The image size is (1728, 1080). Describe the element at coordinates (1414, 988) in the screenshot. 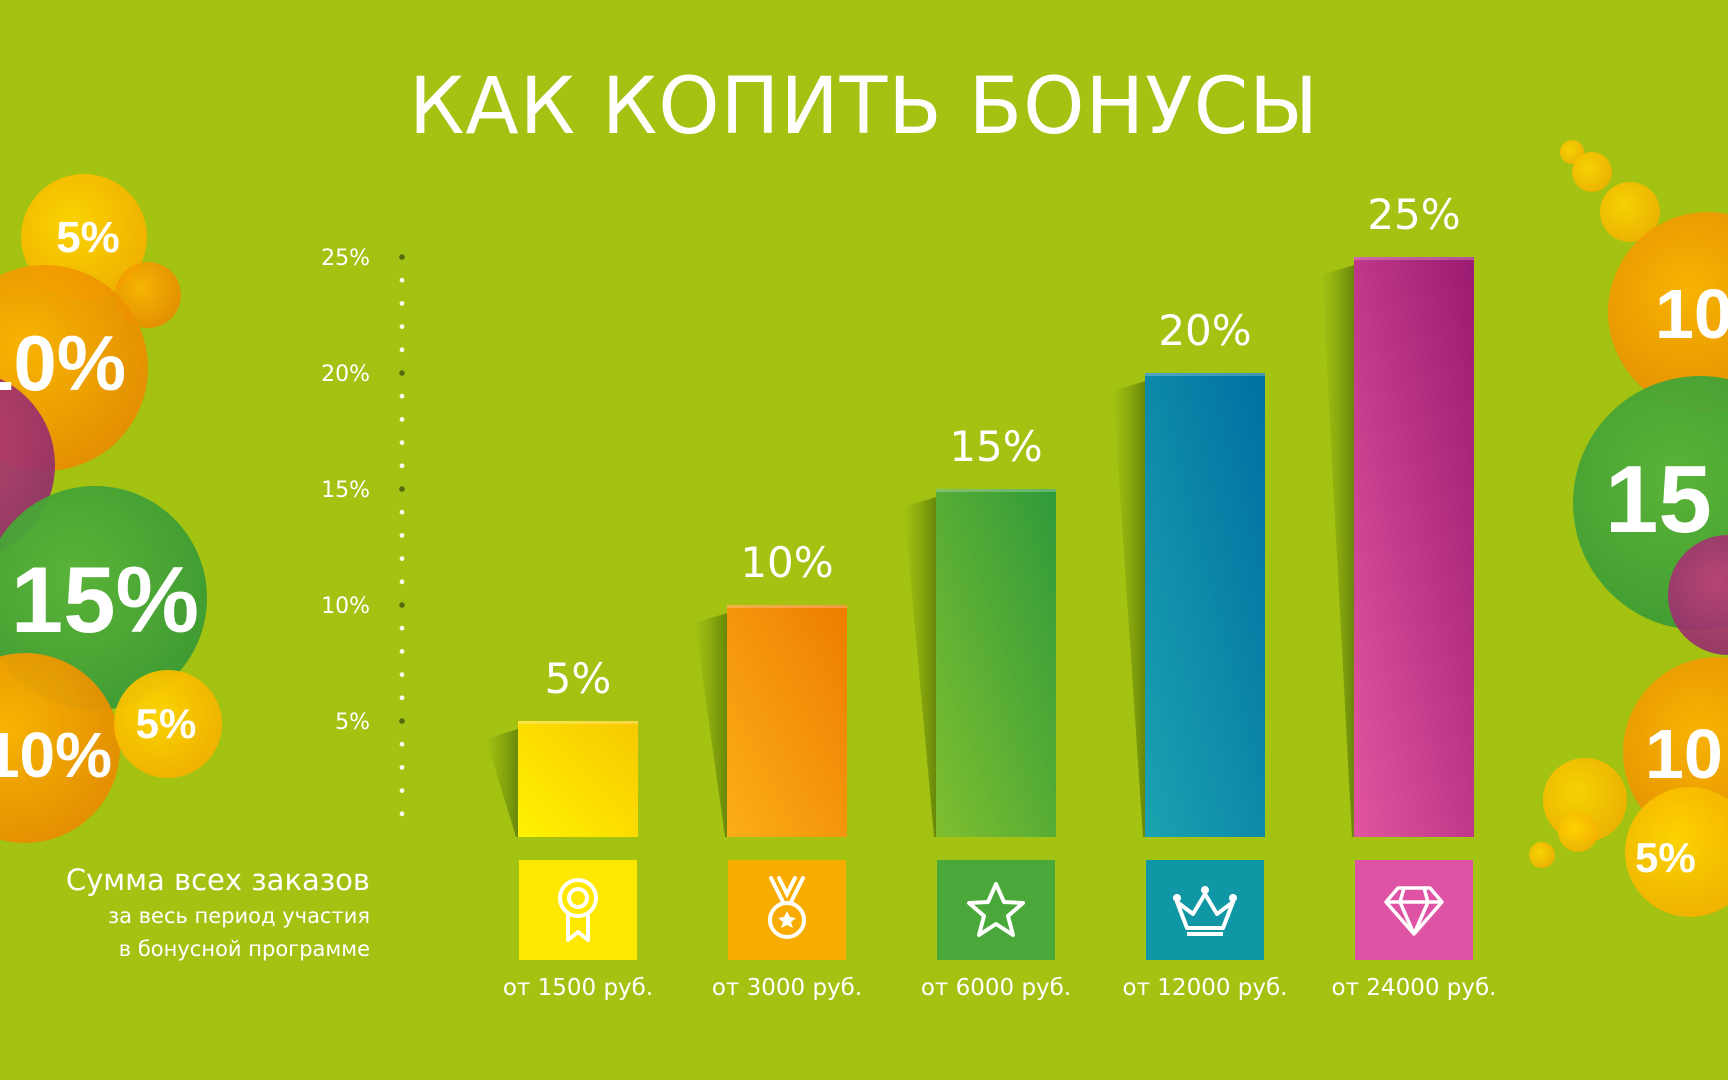

I see `category-label: от 24000 руб.` at that location.